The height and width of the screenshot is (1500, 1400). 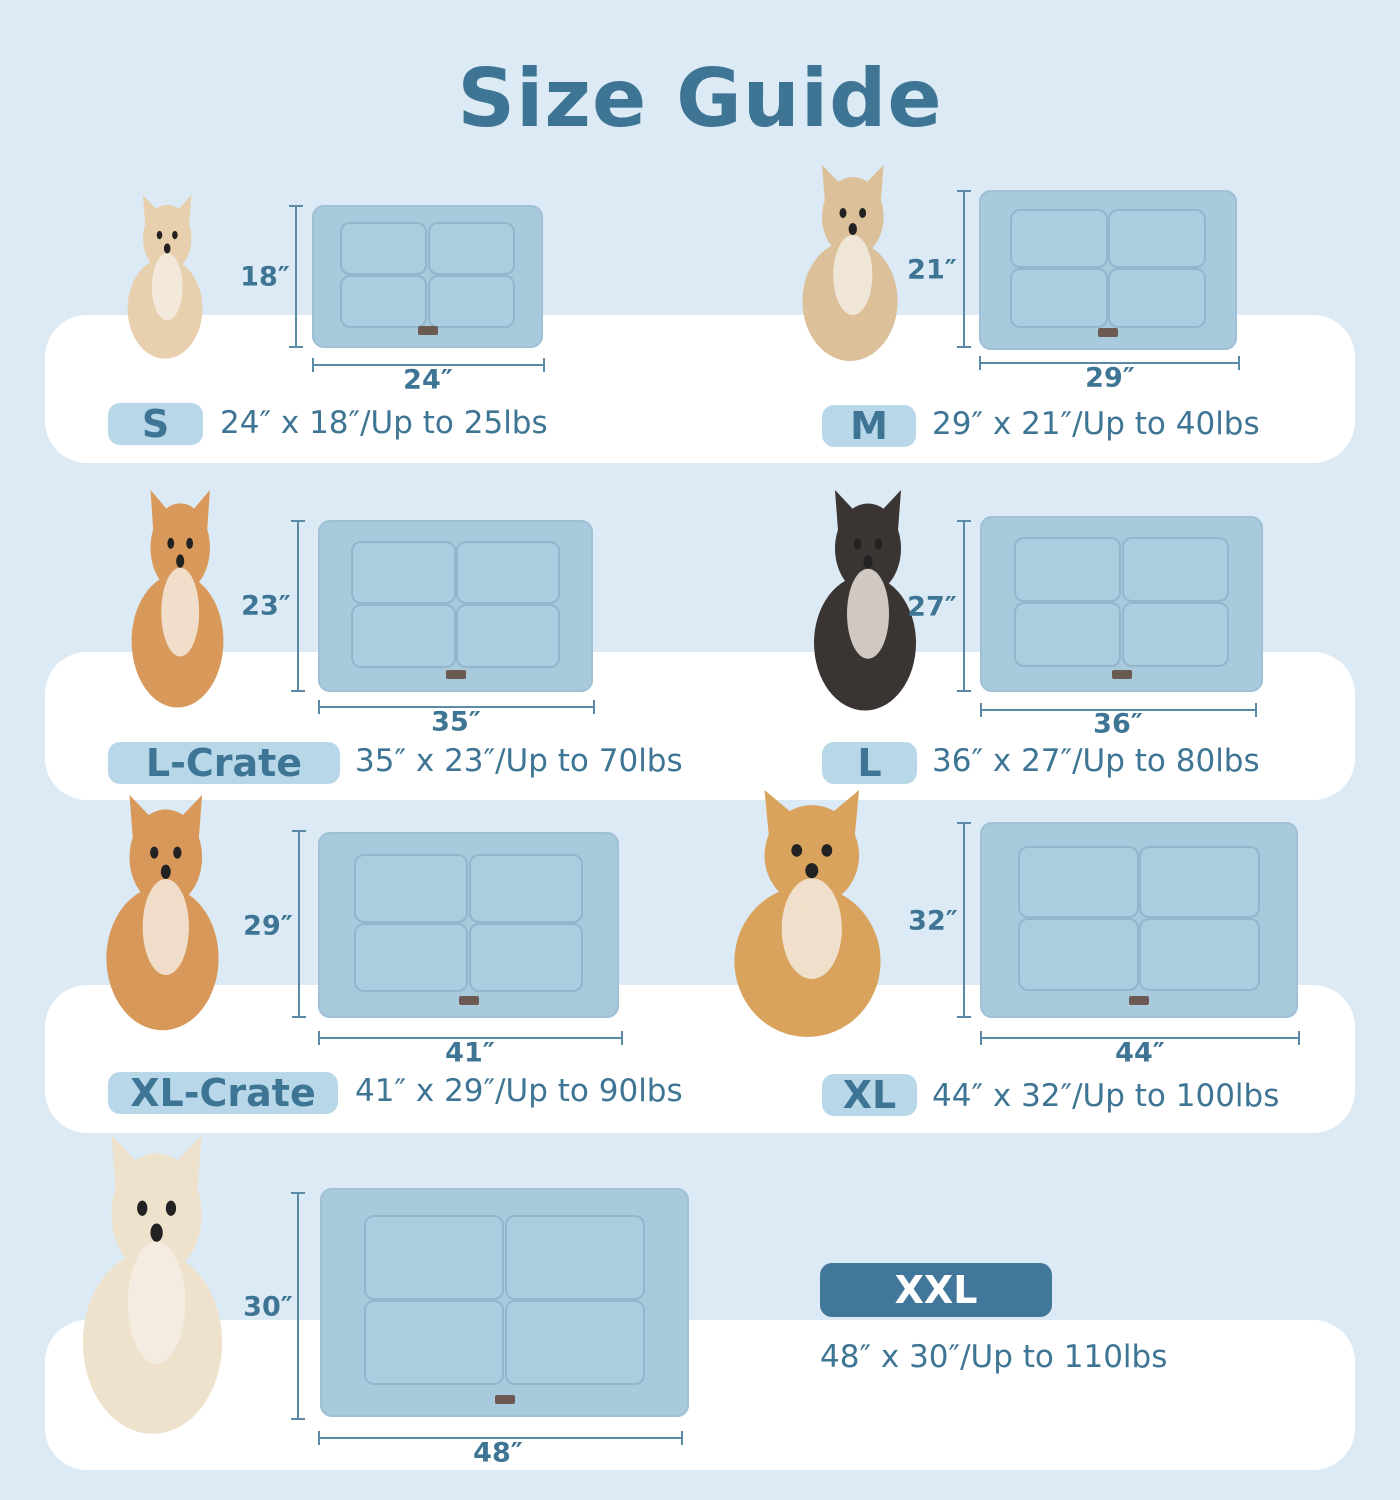 What do you see at coordinates (869, 1095) in the screenshot?
I see `size-badge: XL` at bounding box center [869, 1095].